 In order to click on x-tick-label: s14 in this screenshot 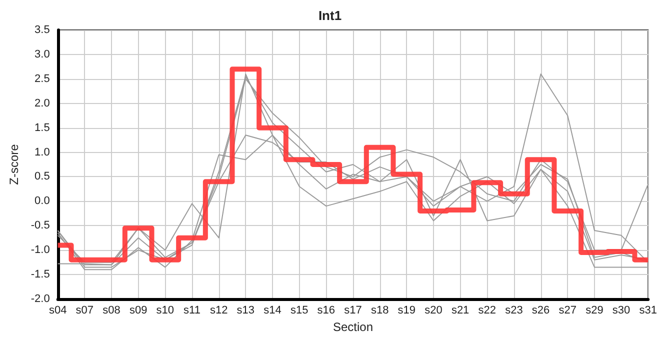, I will do `click(273, 310)`.